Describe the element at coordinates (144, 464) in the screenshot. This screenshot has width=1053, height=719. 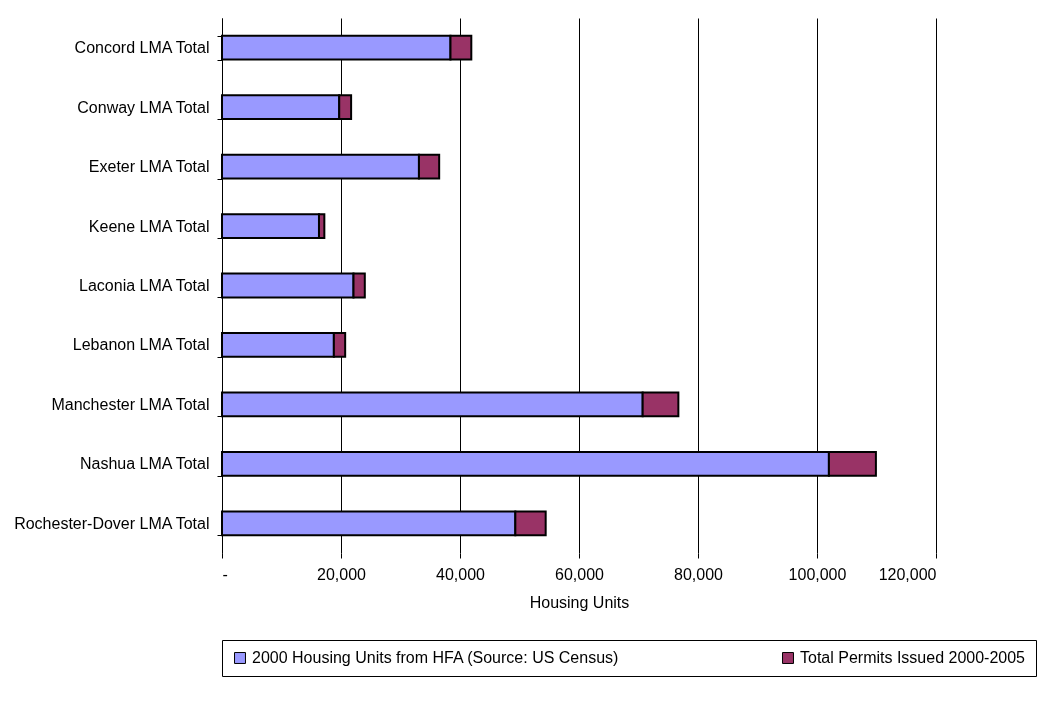
I see `y-tick-label: Nashua LMA Total` at that location.